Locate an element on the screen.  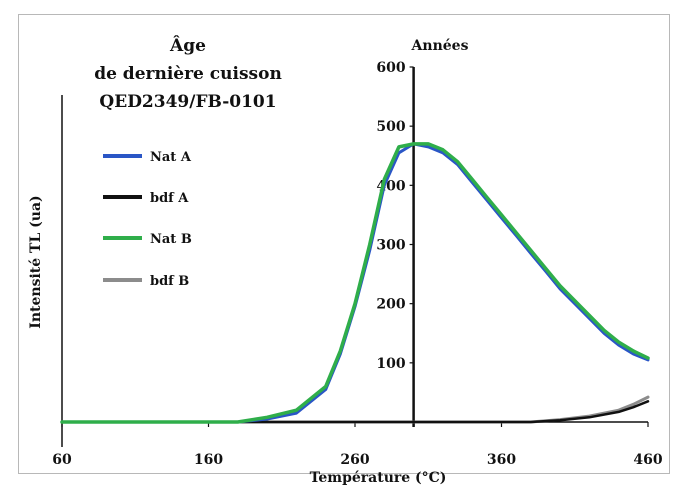
title-line-2: de dernière cuisson is located at coordinates (188, 74).